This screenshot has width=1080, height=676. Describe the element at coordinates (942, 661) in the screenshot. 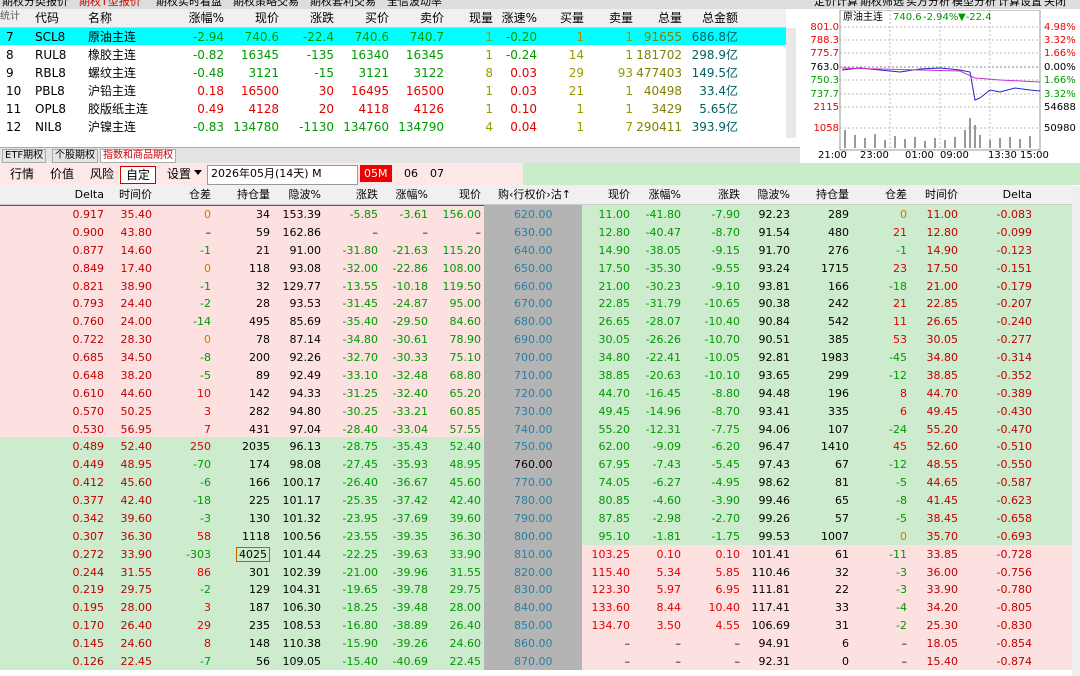

I see `option-cell: 15.40` at that location.